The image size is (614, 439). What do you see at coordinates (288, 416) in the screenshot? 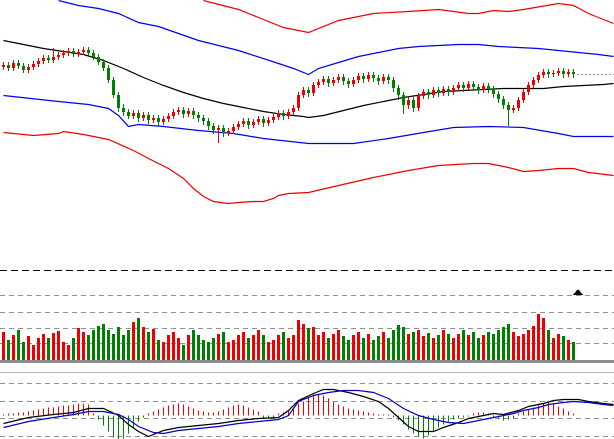
I see `macd-histogram` at bounding box center [288, 416].